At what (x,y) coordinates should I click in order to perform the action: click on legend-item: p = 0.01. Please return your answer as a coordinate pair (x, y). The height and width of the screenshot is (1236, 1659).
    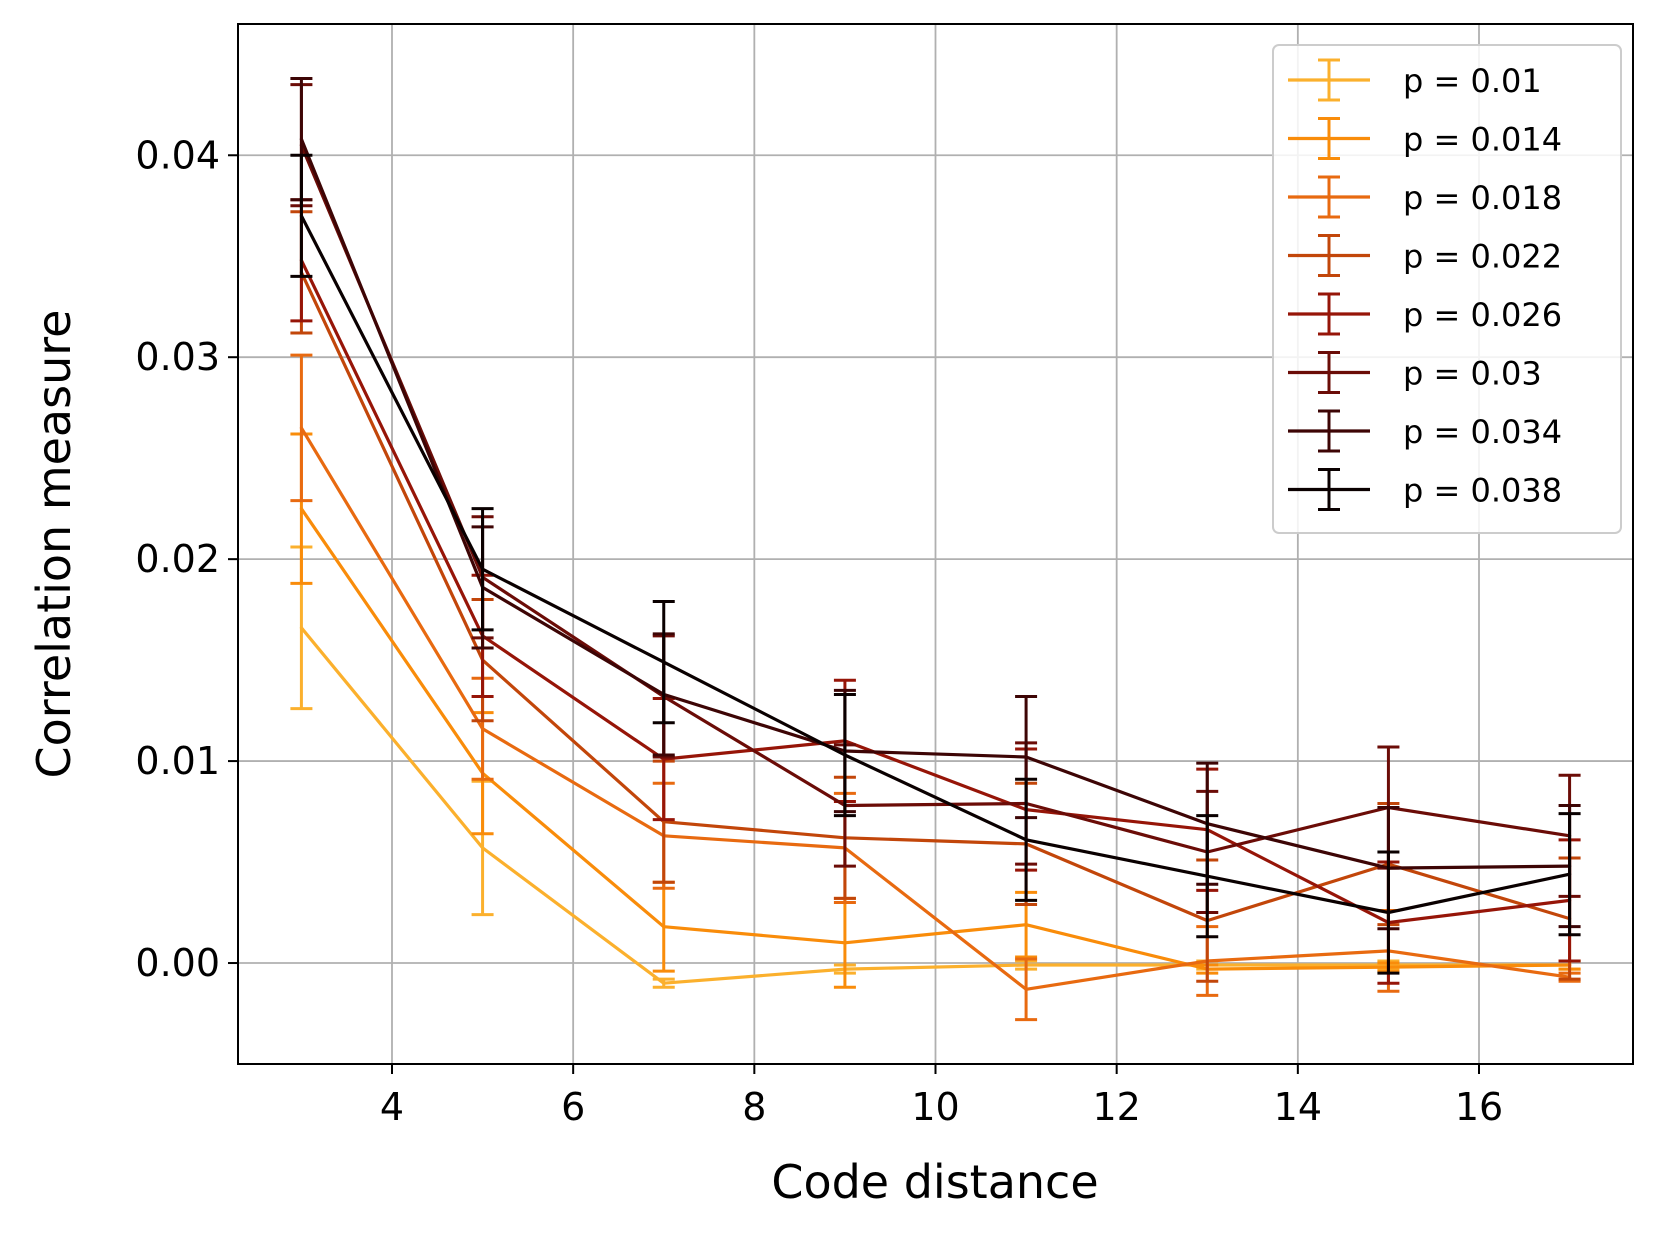
    Looking at the image, I should click on (1415, 80).